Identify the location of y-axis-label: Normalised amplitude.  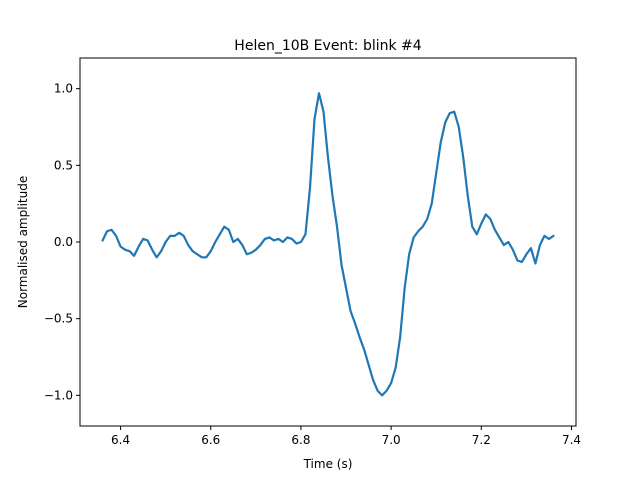
(23, 242).